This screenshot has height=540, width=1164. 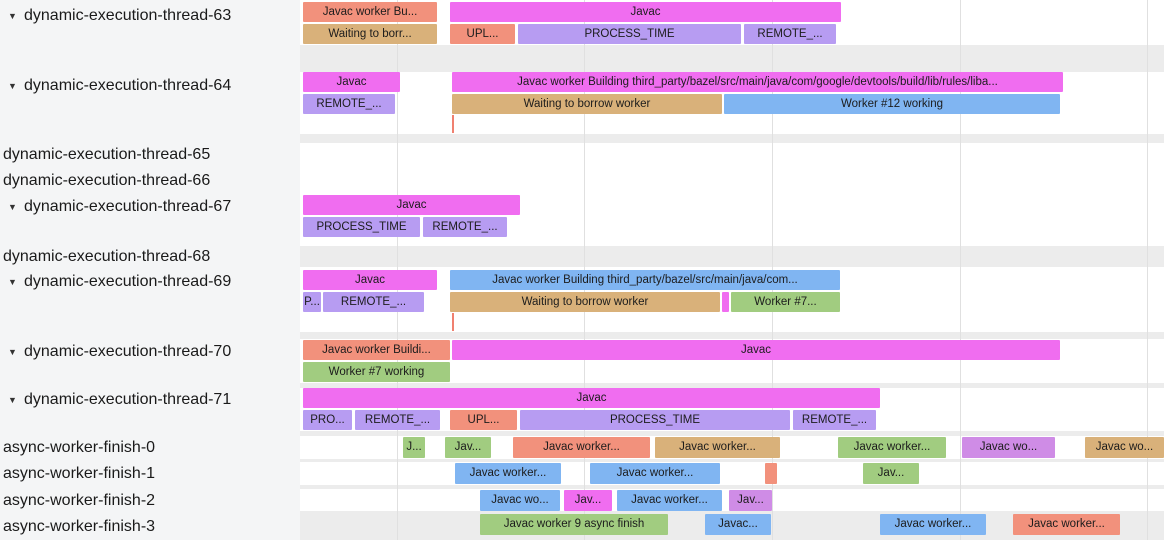 What do you see at coordinates (574, 524) in the screenshot?
I see `trace-slice-bar: Javac worker 9 async finish` at bounding box center [574, 524].